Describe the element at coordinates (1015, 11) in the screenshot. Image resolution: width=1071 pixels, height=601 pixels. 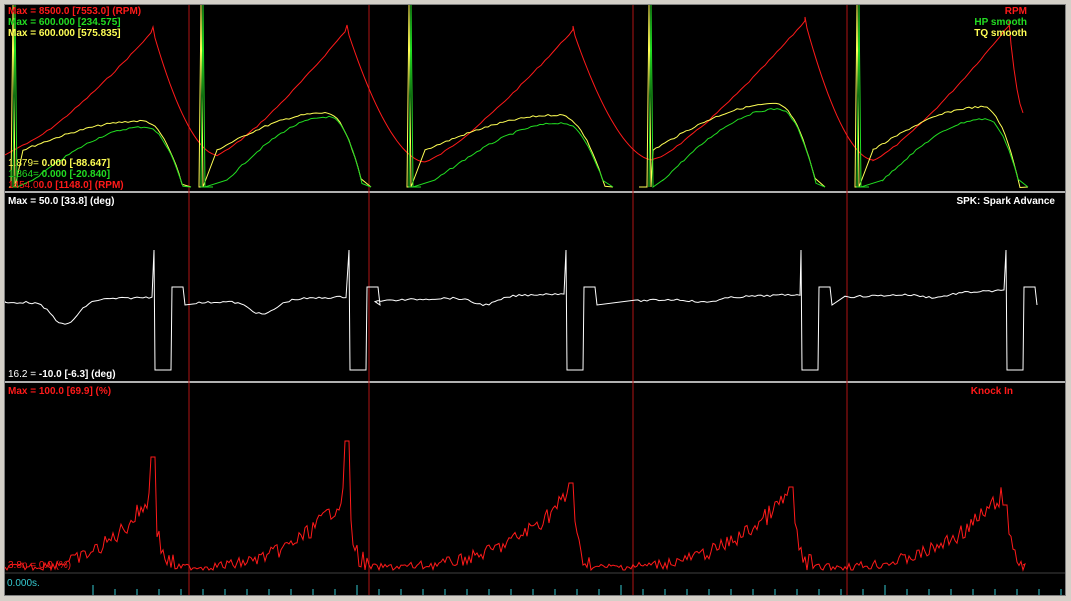
I see `legend-rpm: RPM` at that location.